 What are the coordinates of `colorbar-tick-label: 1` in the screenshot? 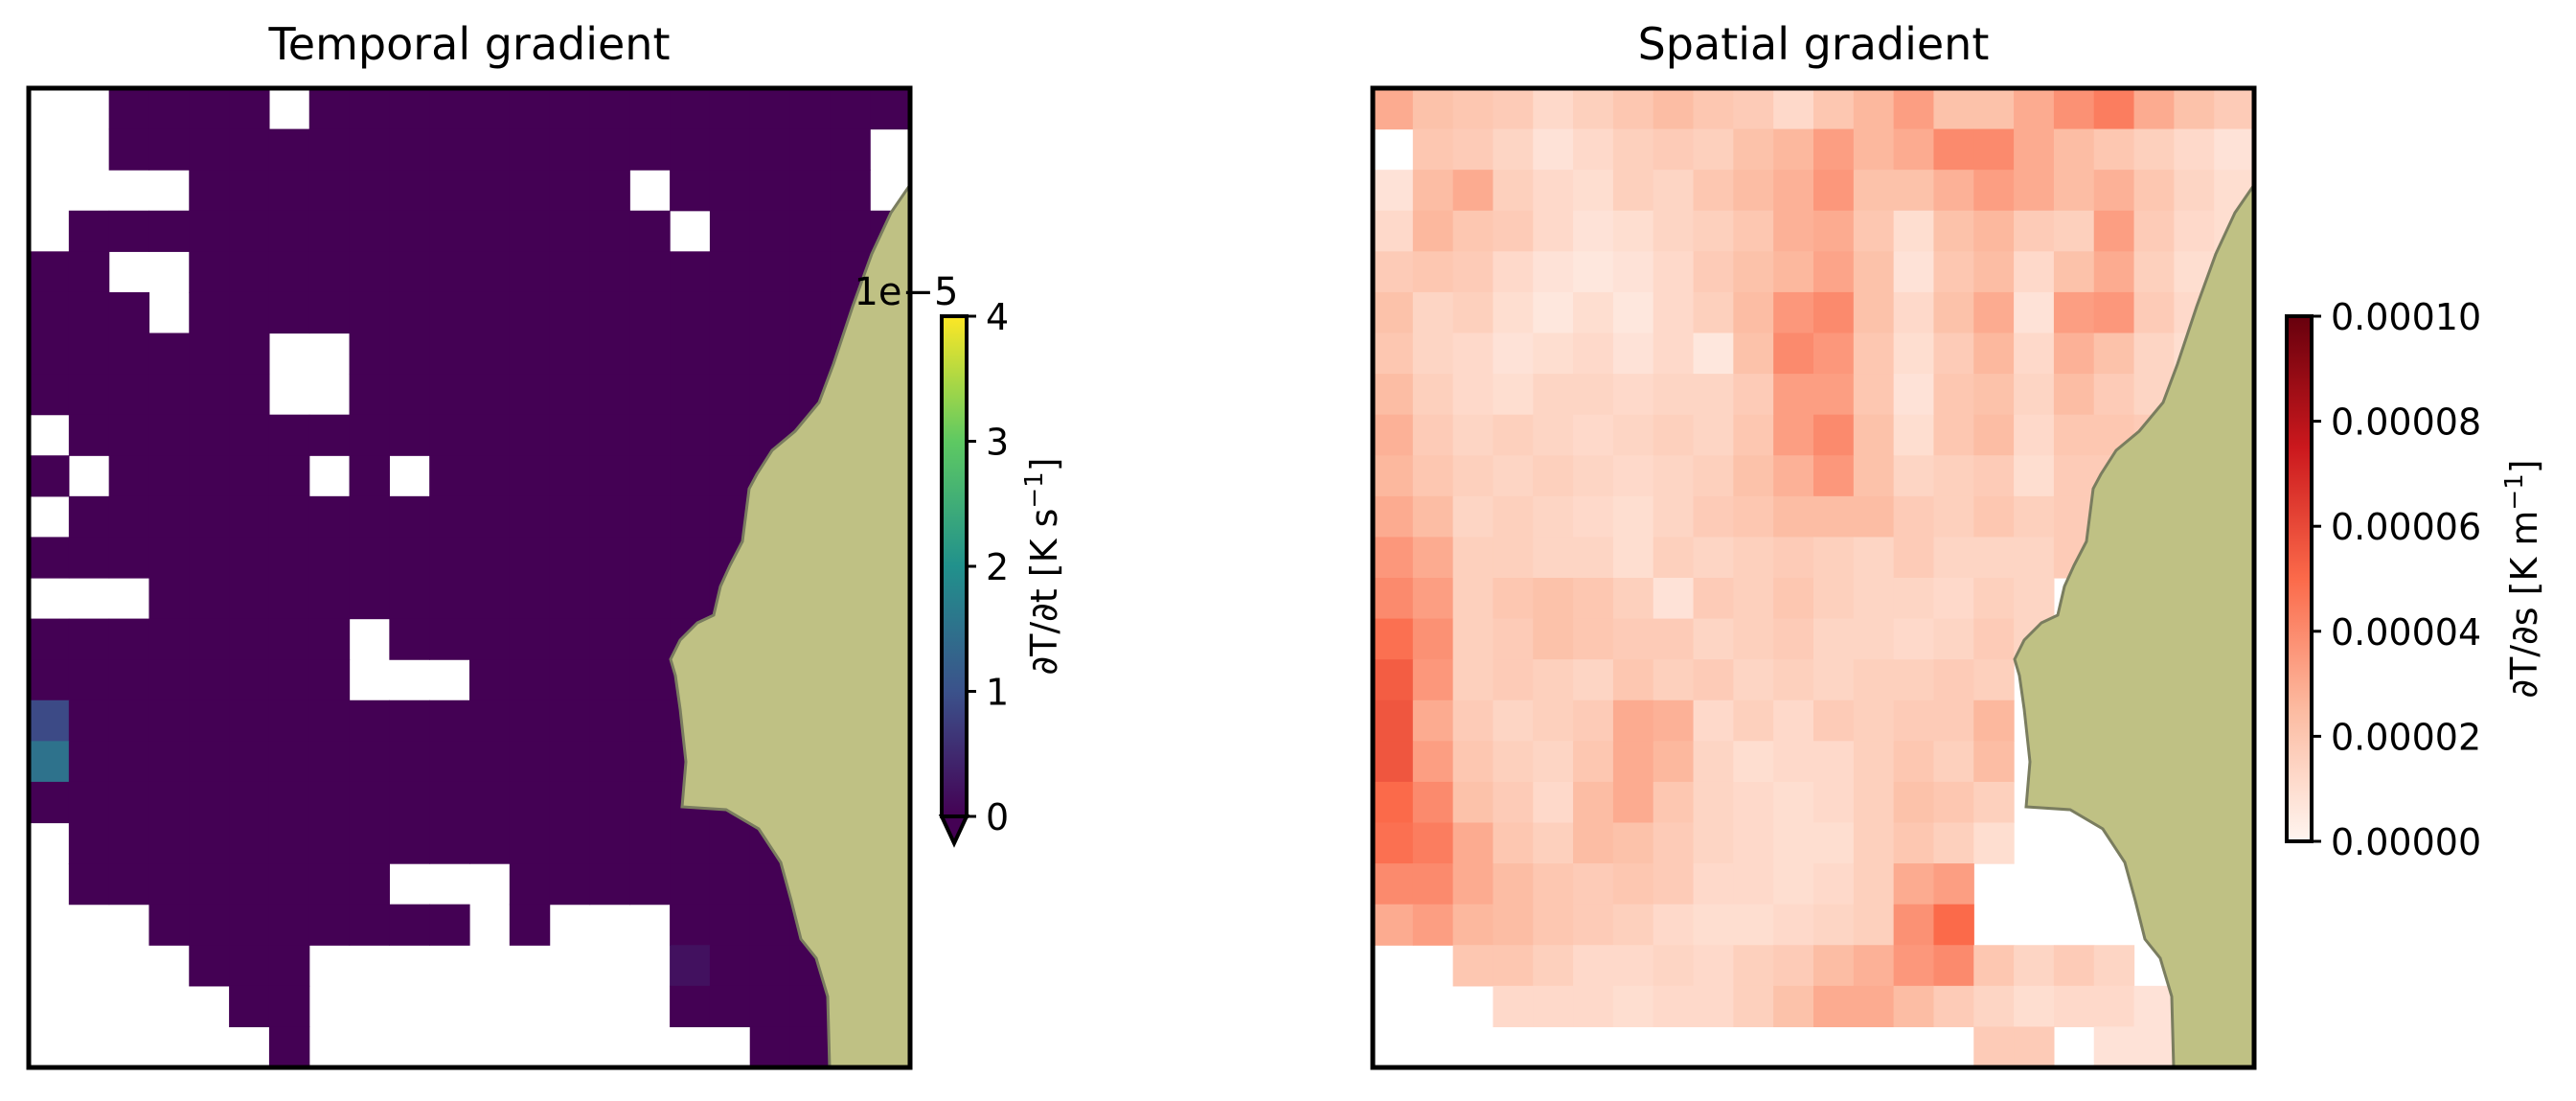 It's located at (998, 693).